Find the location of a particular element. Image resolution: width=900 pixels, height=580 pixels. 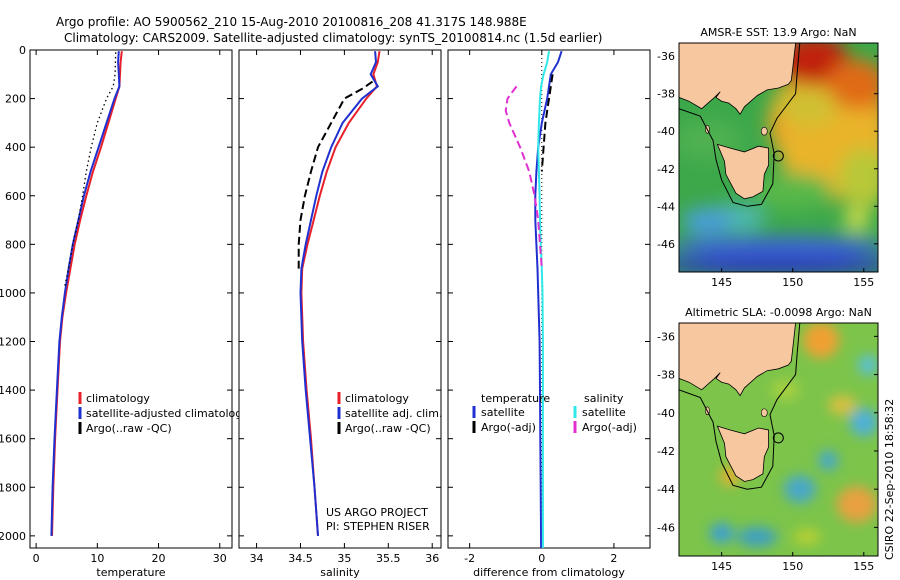

legend-header-temperature: temperature is located at coordinates (515, 398).